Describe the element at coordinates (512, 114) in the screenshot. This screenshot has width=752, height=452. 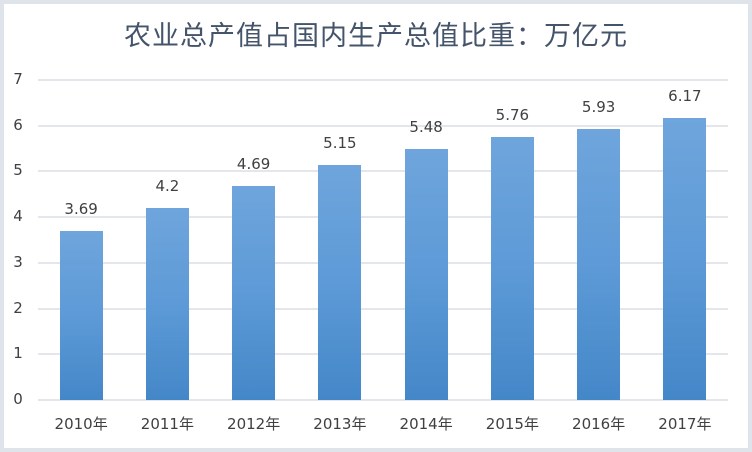
I see `data-label: 5.76` at that location.